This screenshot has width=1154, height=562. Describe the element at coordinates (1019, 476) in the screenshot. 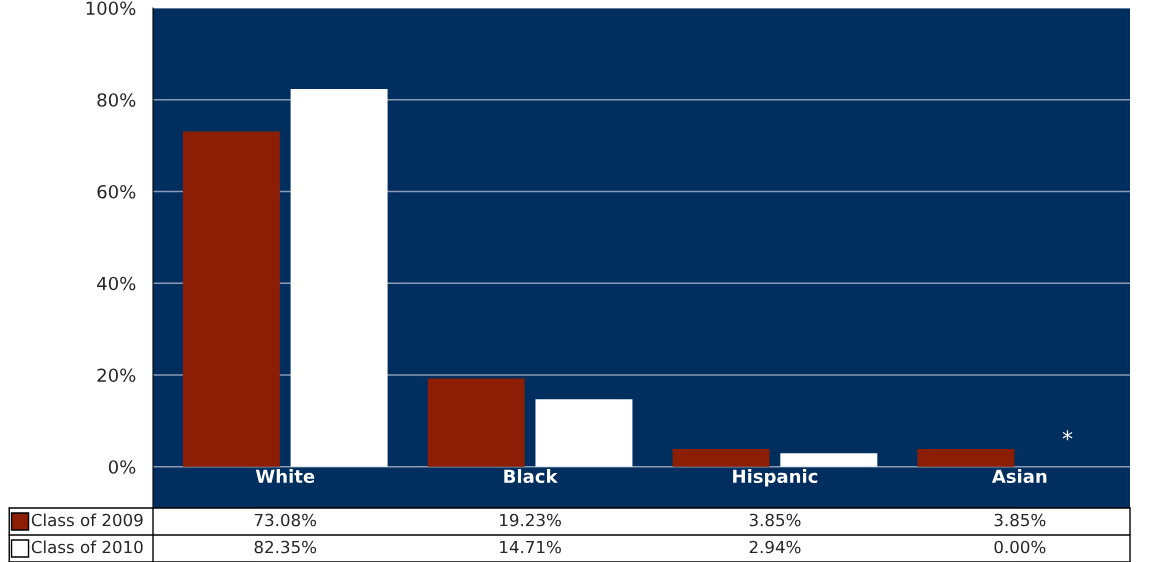

I see `x-tick-label: Asian` at that location.